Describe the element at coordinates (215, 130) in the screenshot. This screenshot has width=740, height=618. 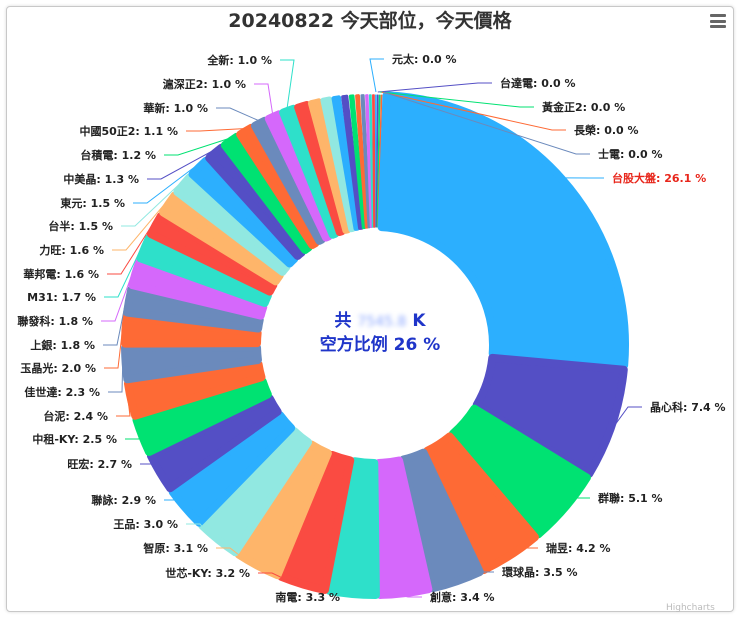
I see `leader-line--50-2` at that location.